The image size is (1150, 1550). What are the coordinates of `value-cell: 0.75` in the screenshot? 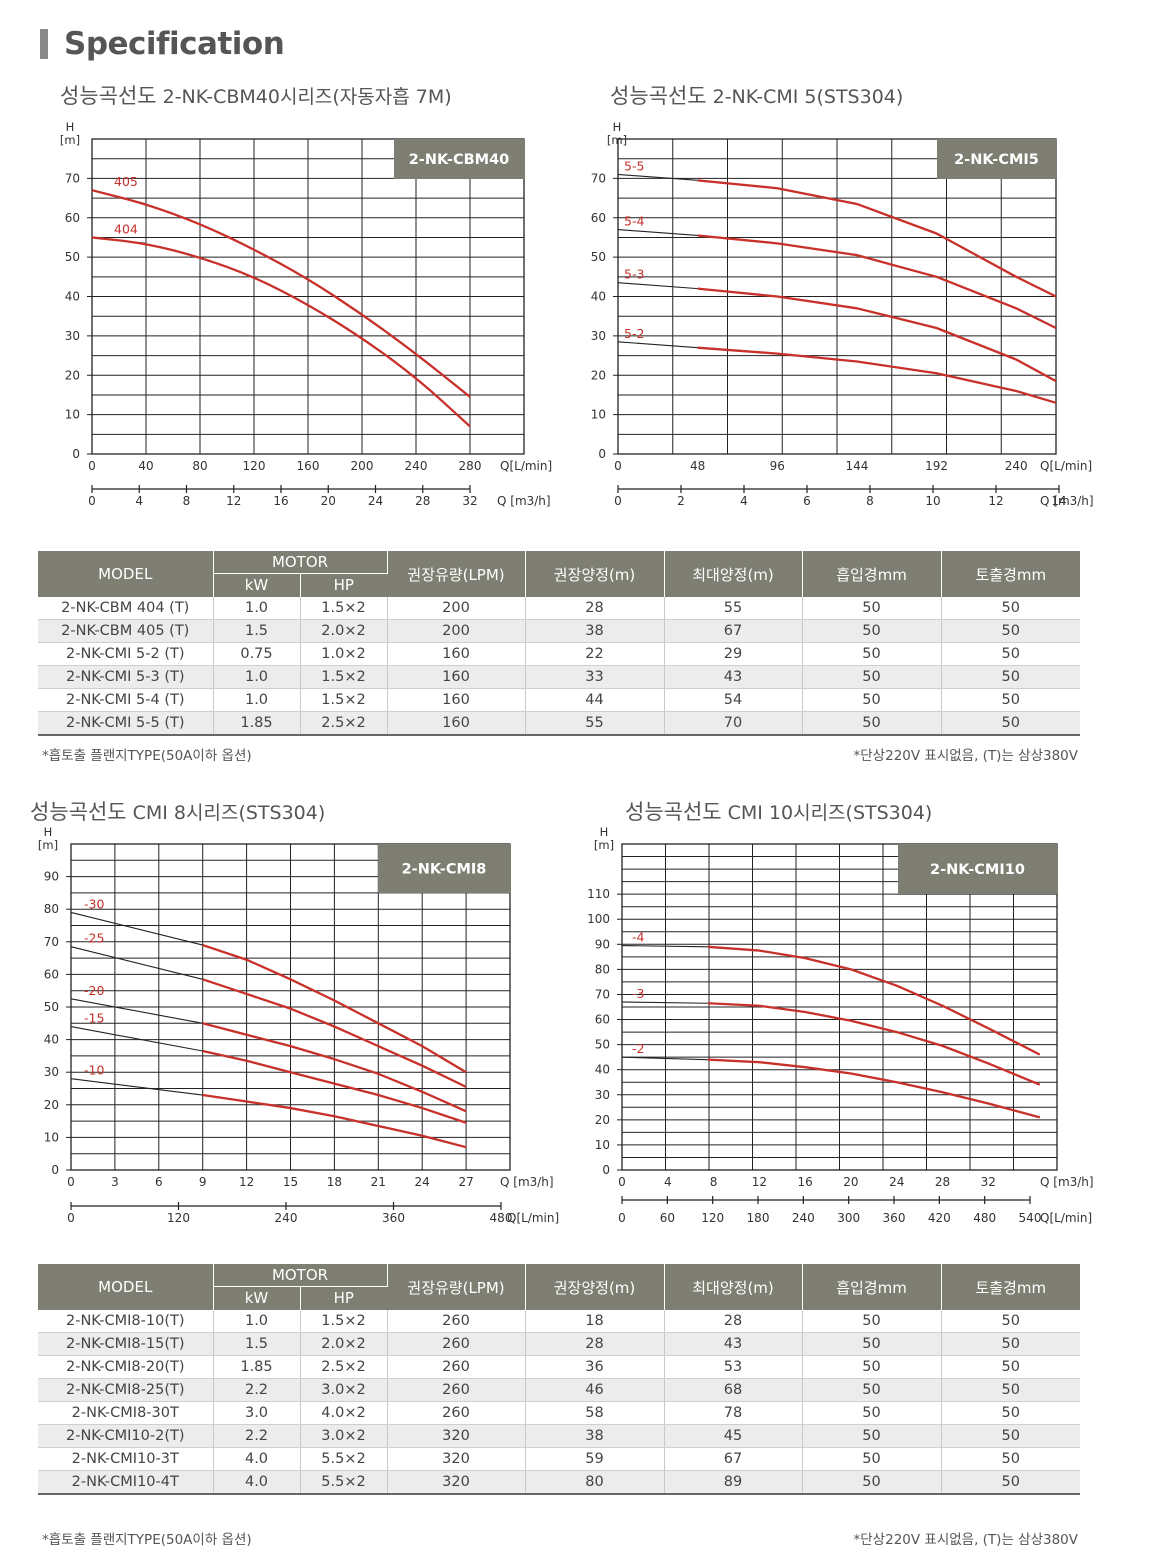 It's located at (257, 654).